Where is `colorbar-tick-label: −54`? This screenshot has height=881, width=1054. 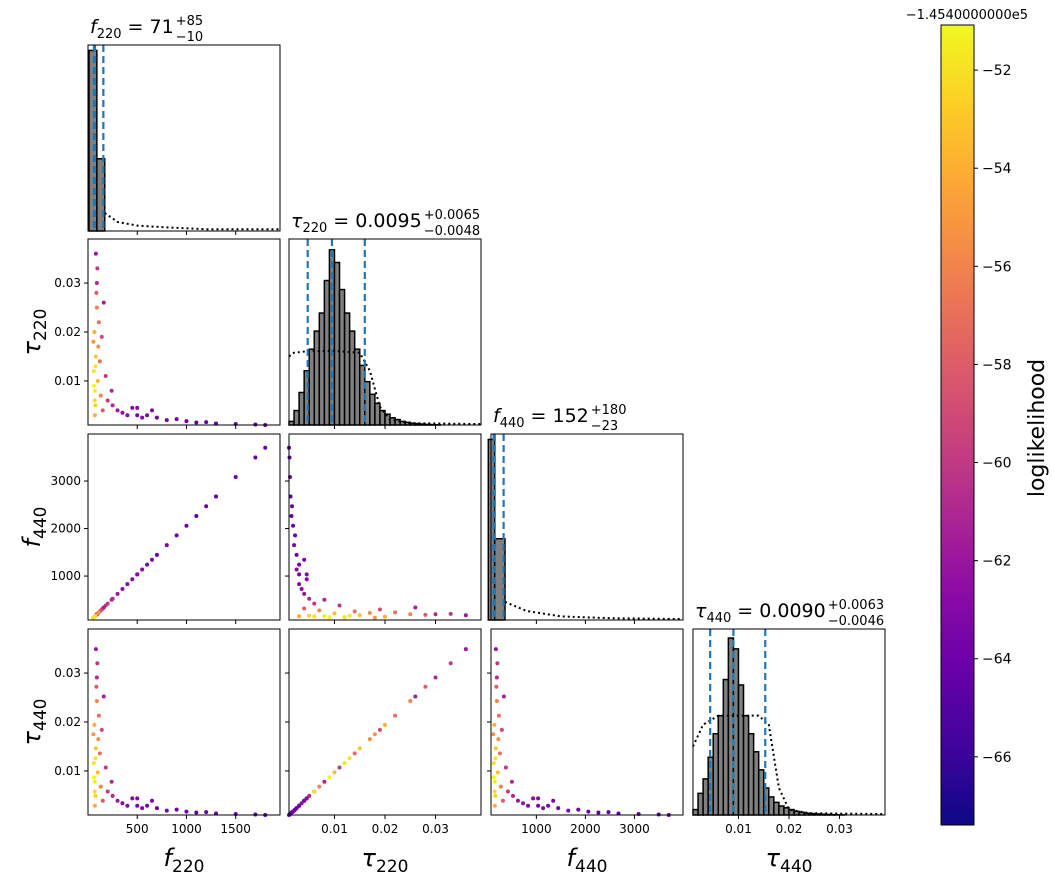
colorbar-tick-label: −54 is located at coordinates (997, 169).